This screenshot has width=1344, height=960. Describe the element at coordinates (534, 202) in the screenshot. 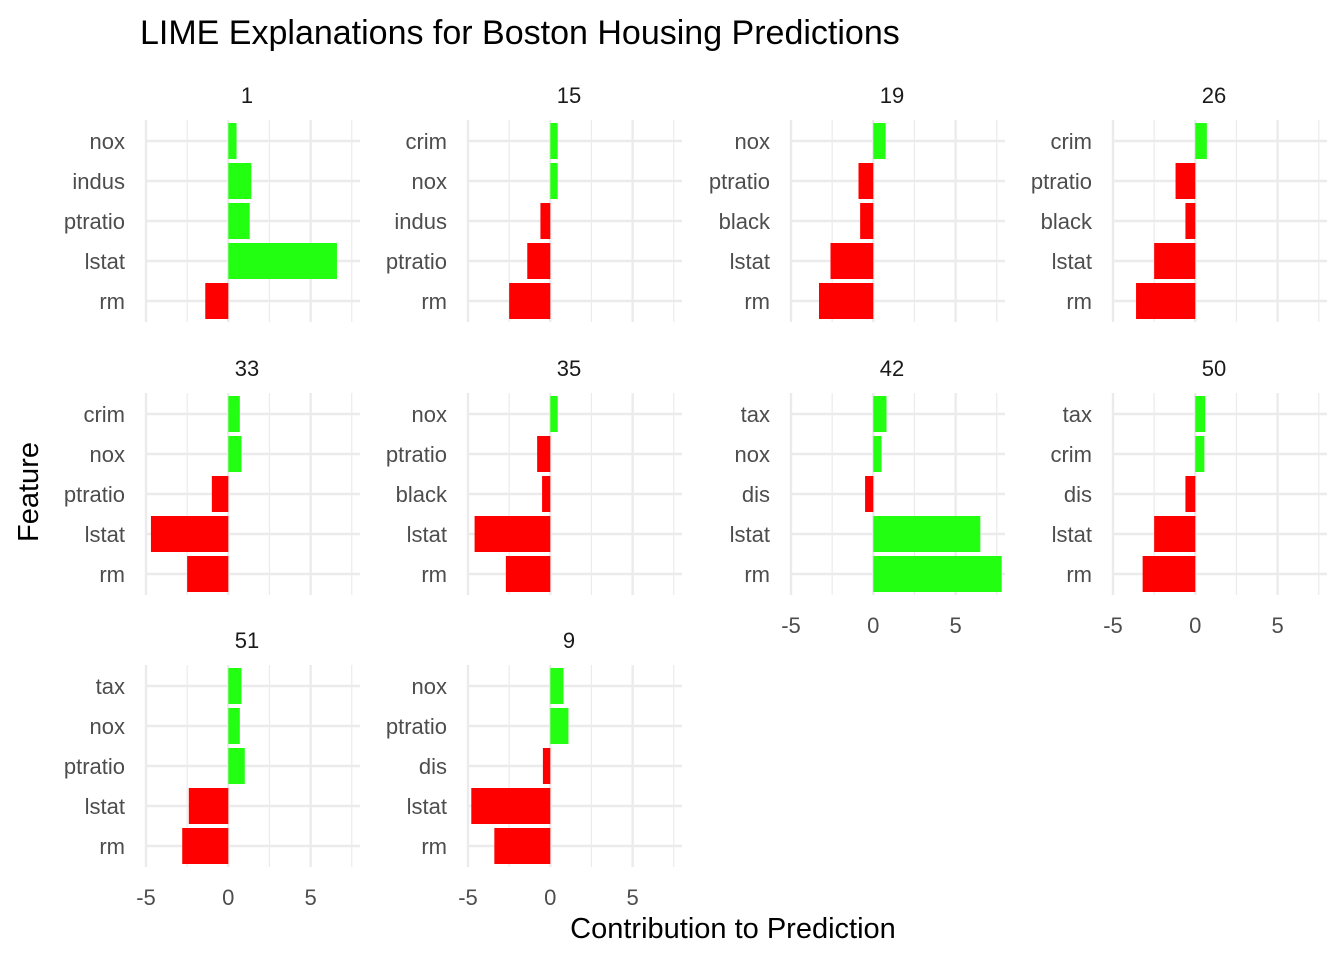

I see `facet-panel-15: 15 crim nox indus ptratio rm` at that location.